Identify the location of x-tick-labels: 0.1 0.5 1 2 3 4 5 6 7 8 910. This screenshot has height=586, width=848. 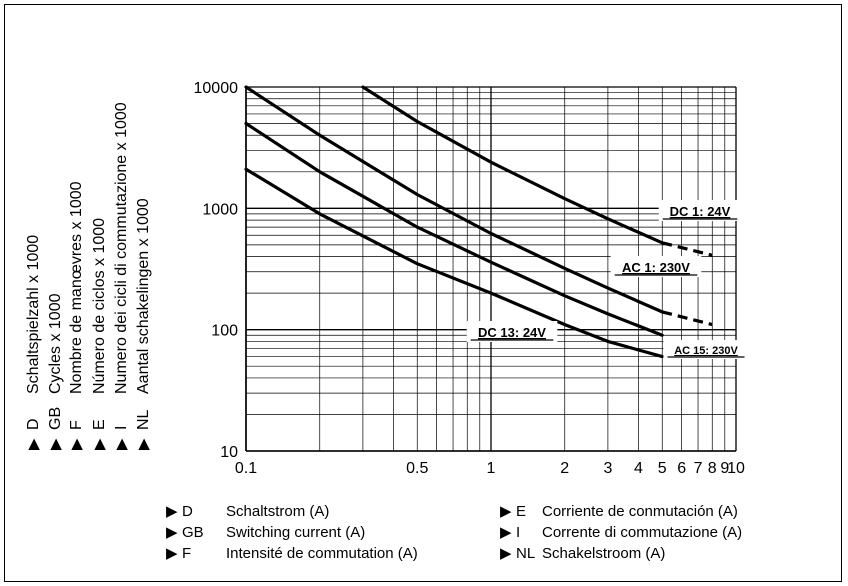
(490, 468).